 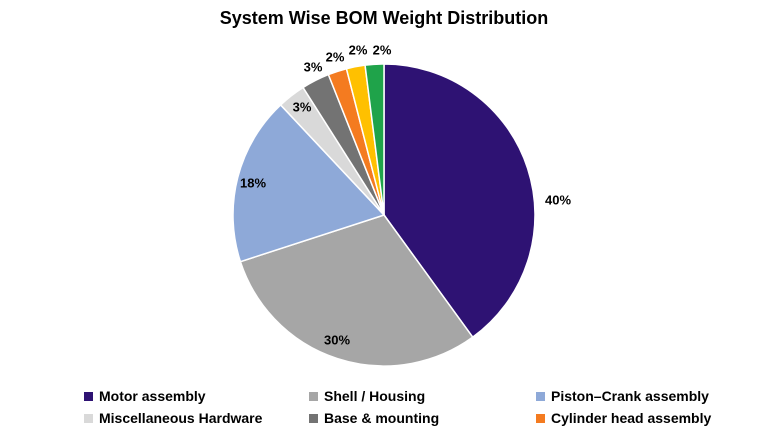 I want to click on slice-label-2: 30%, so click(x=337, y=339).